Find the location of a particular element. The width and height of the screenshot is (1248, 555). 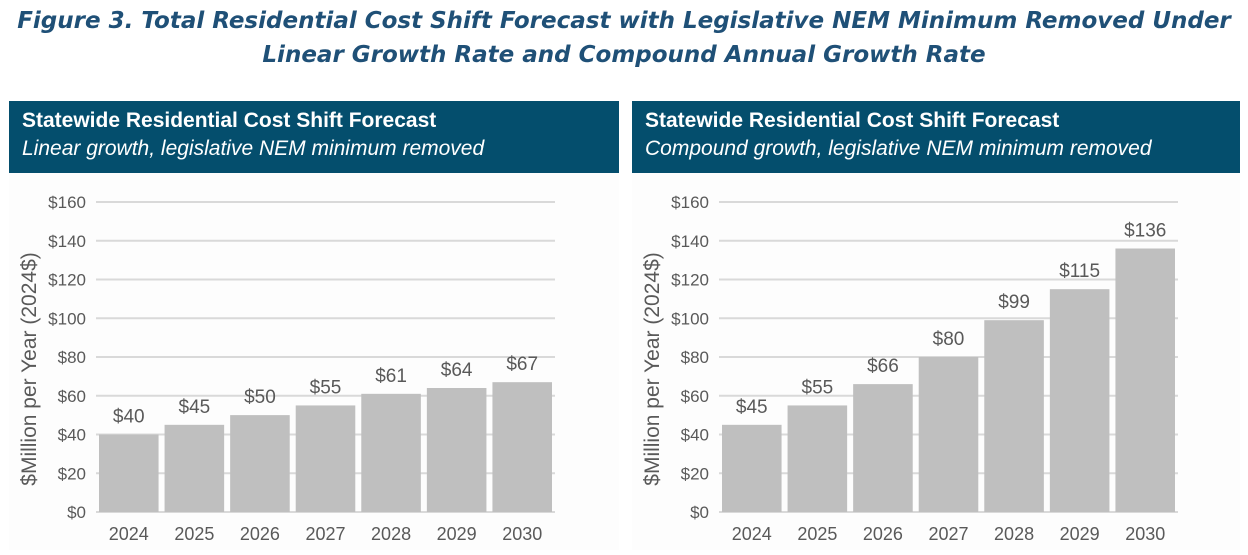

data-label: $80 is located at coordinates (949, 339).